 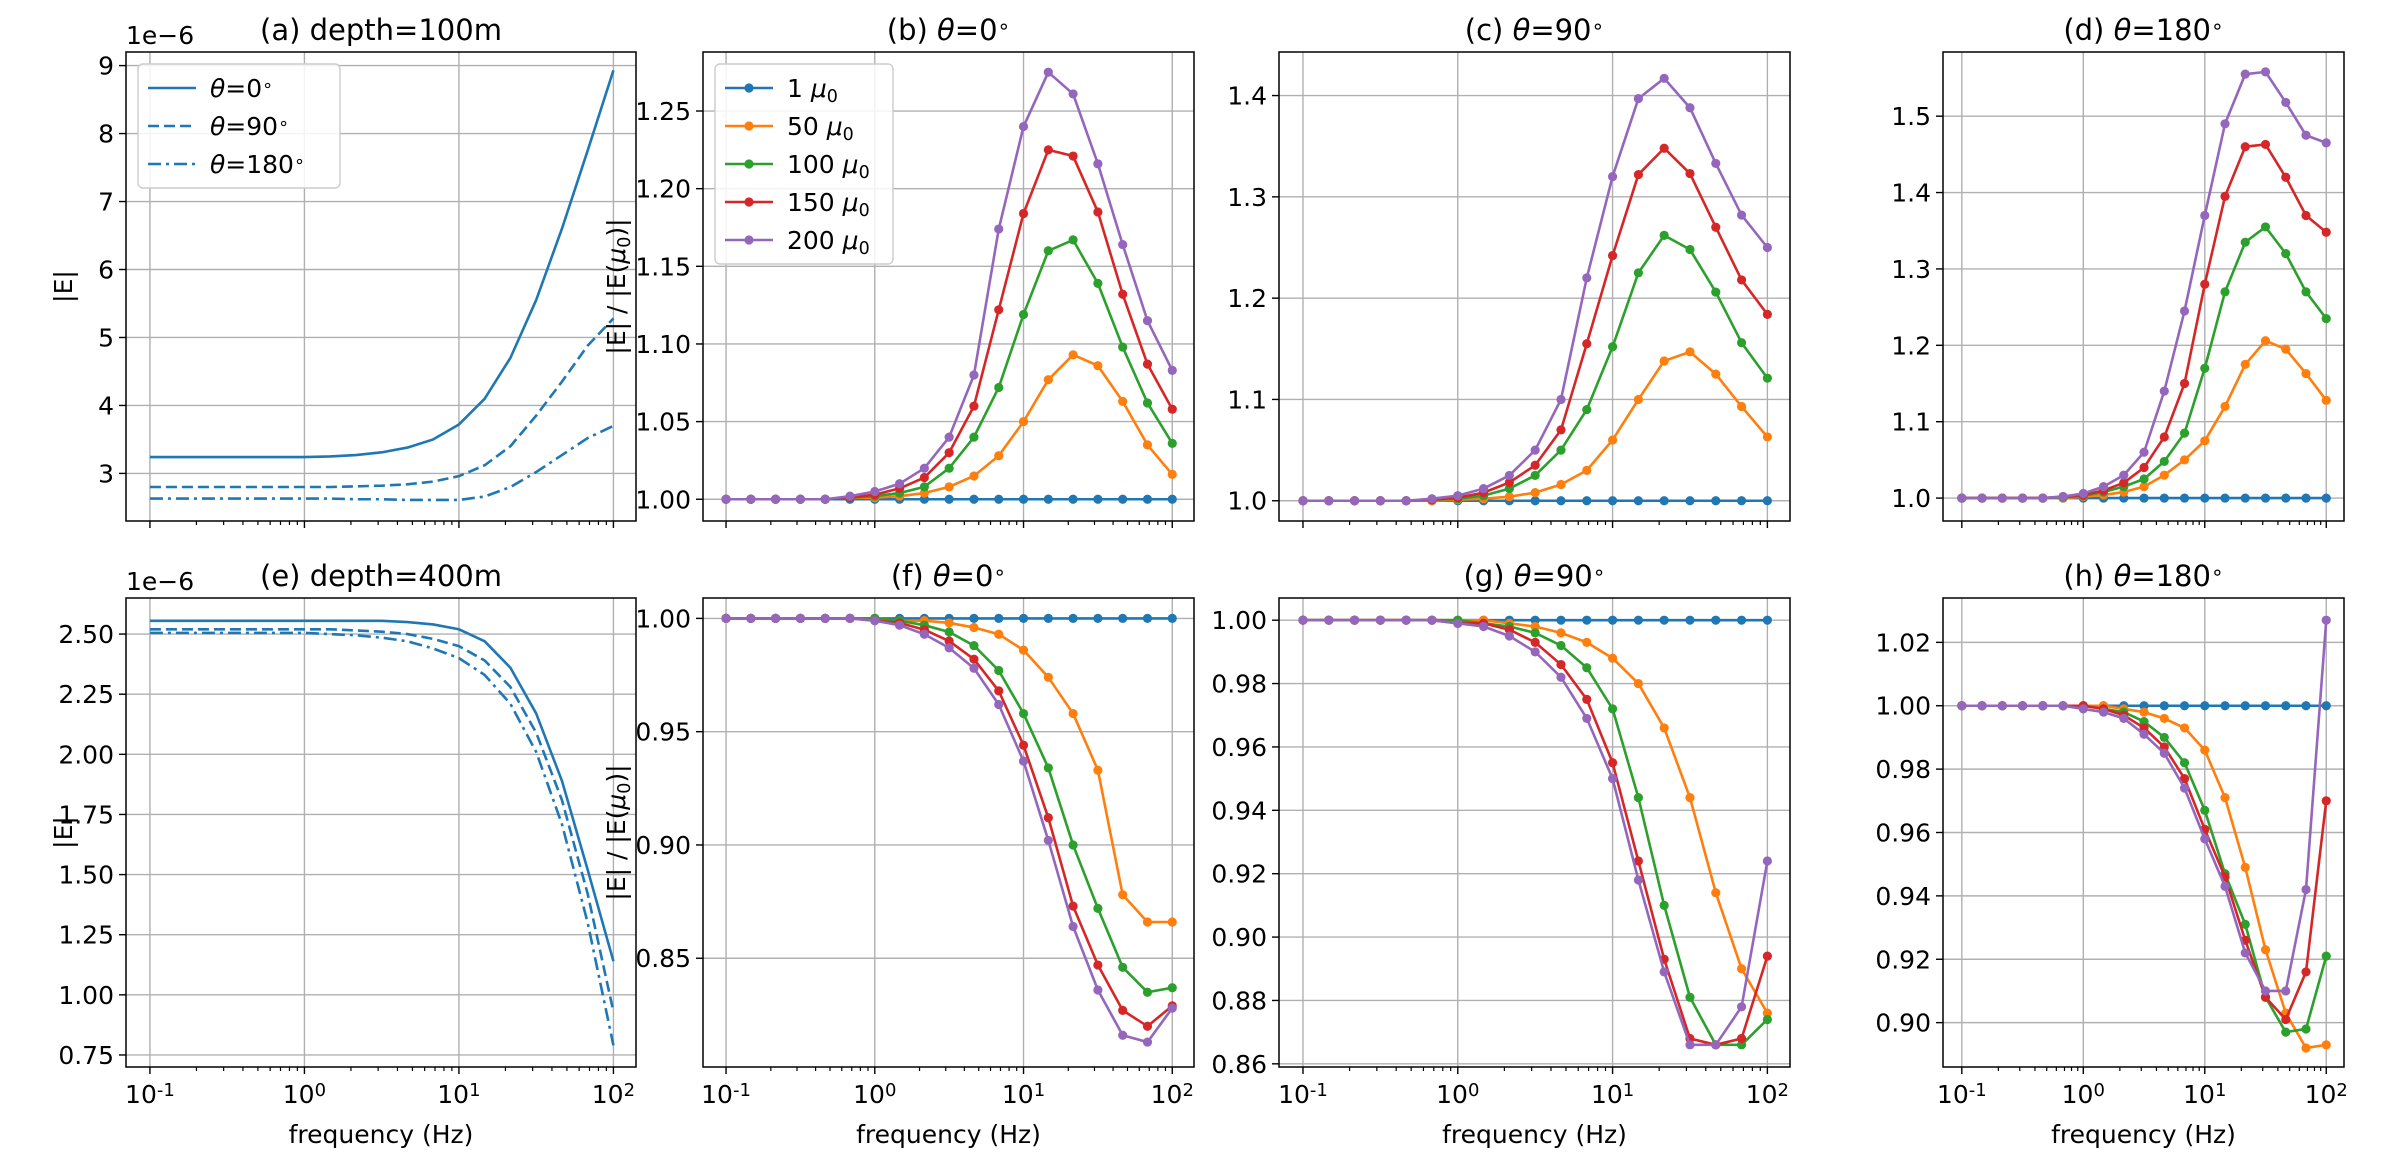 I want to click on y-tick-label: 1.0, so click(x=1911, y=498).